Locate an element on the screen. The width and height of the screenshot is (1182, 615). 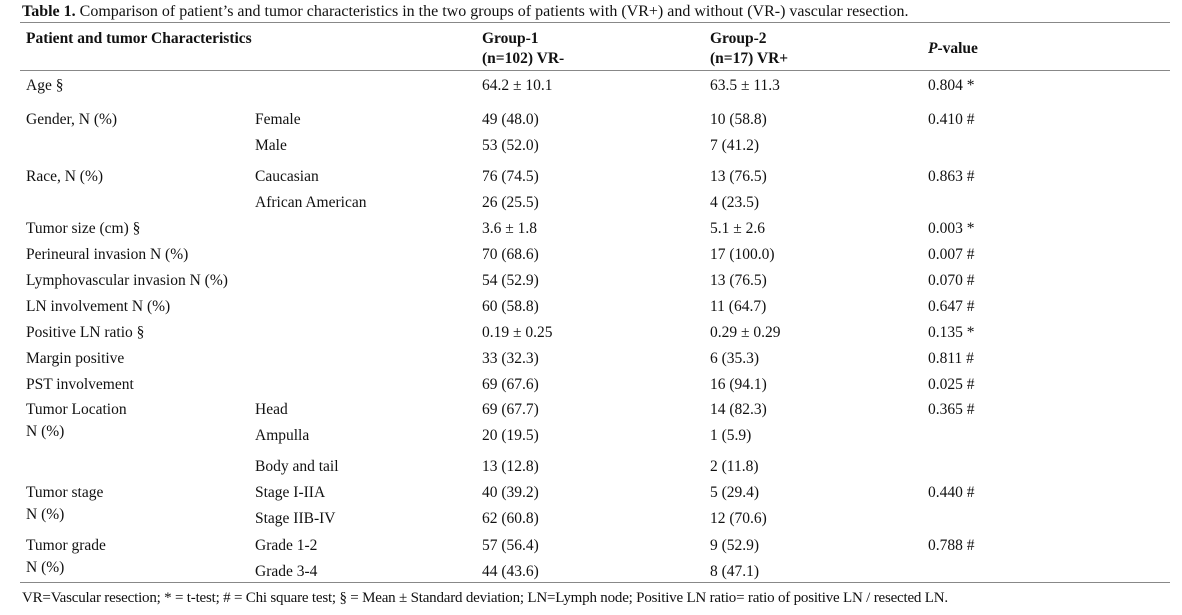
row-group1-value: 53 (52.0) is located at coordinates (510, 145).